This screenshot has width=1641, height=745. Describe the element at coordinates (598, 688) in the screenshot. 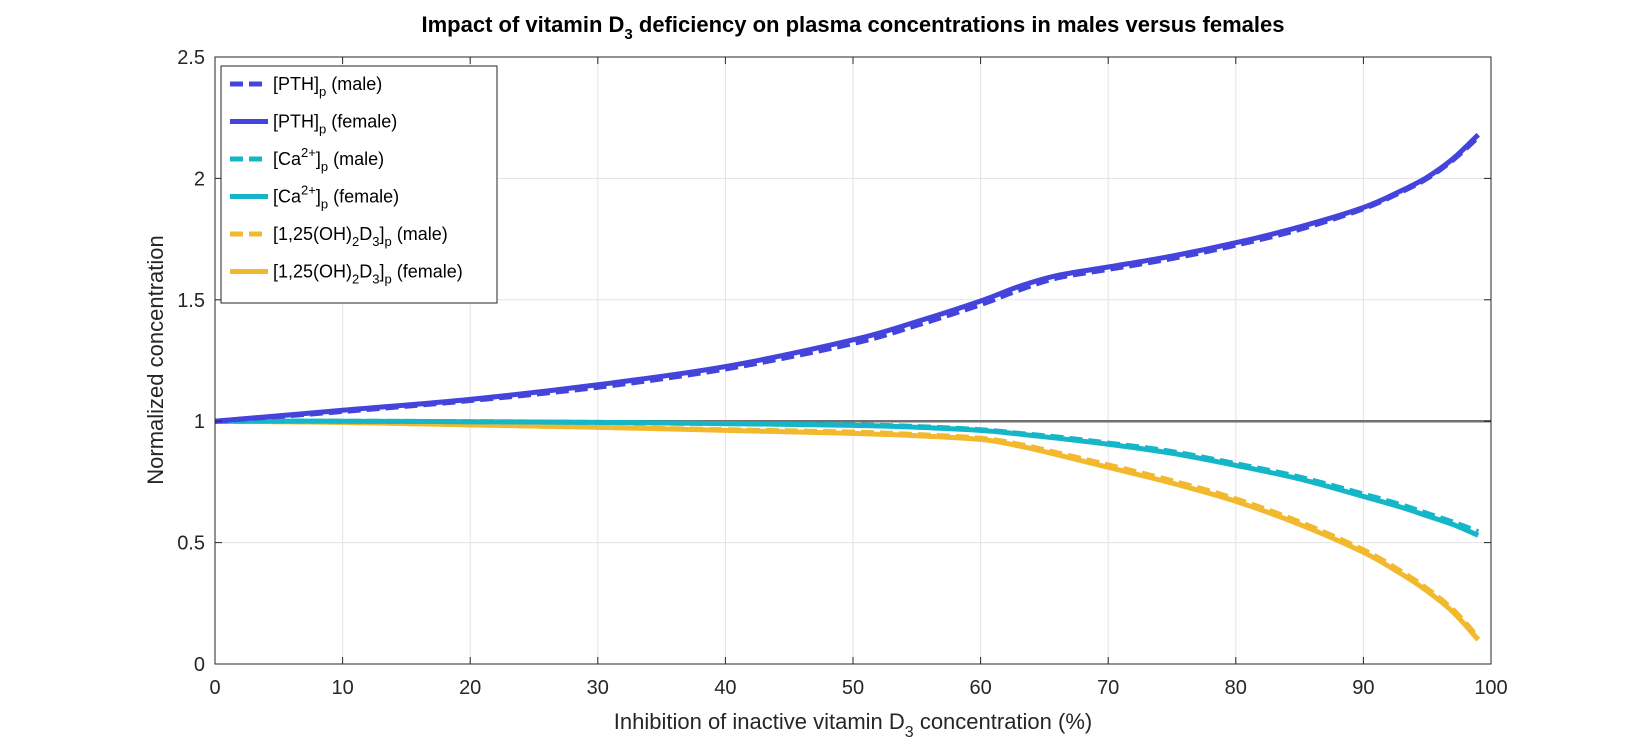

I see `x-tick-label: 30` at that location.